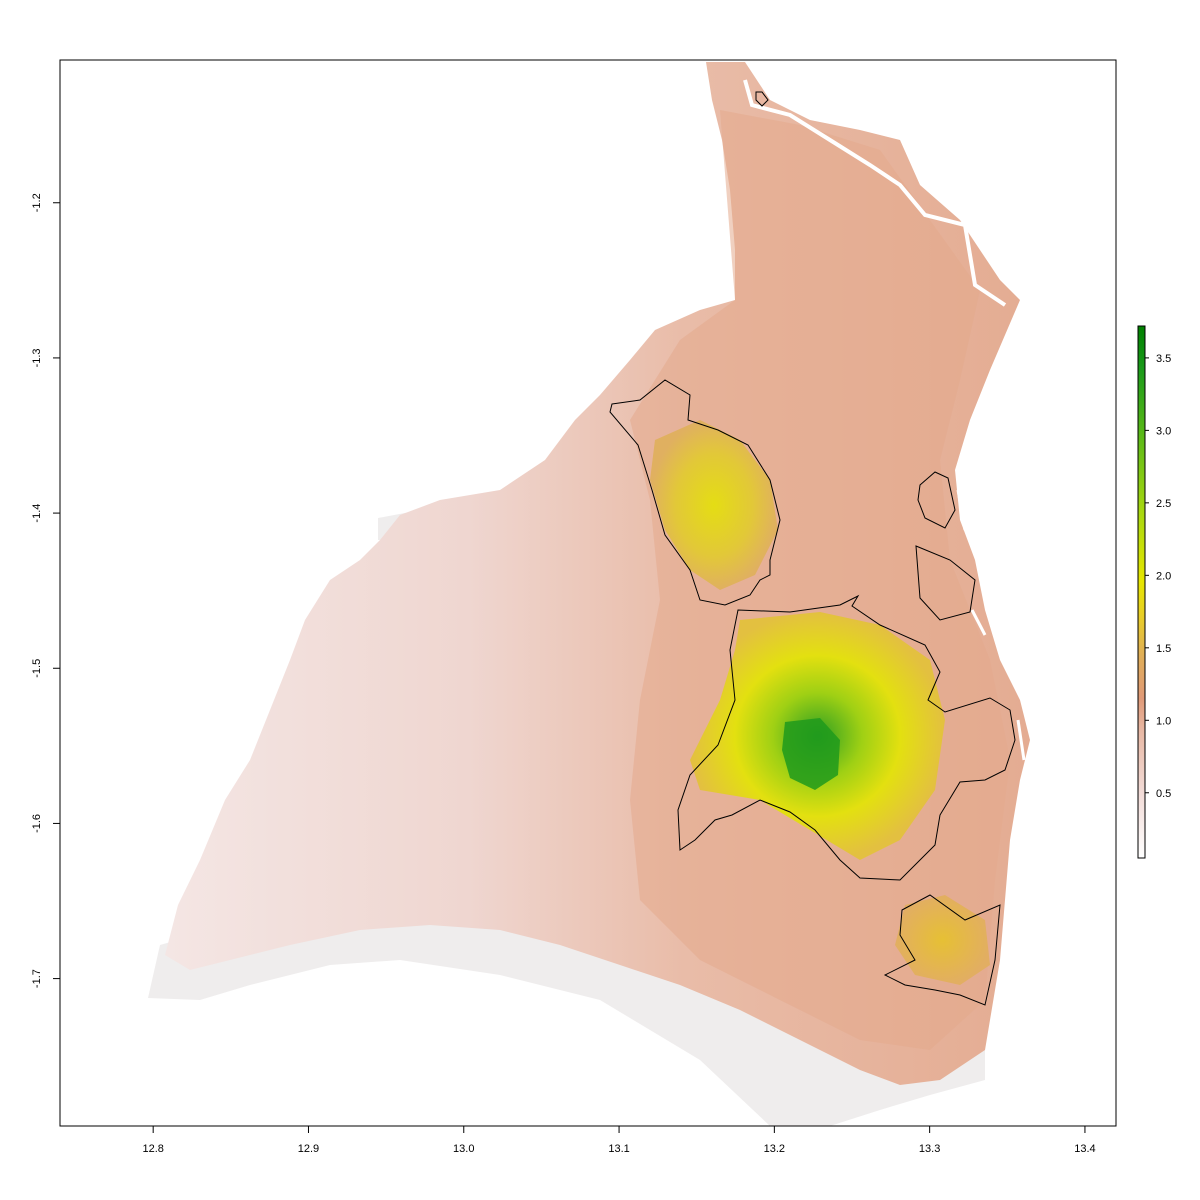  What do you see at coordinates (152, 1149) in the screenshot?
I see `x-tick-label: 12.8` at bounding box center [152, 1149].